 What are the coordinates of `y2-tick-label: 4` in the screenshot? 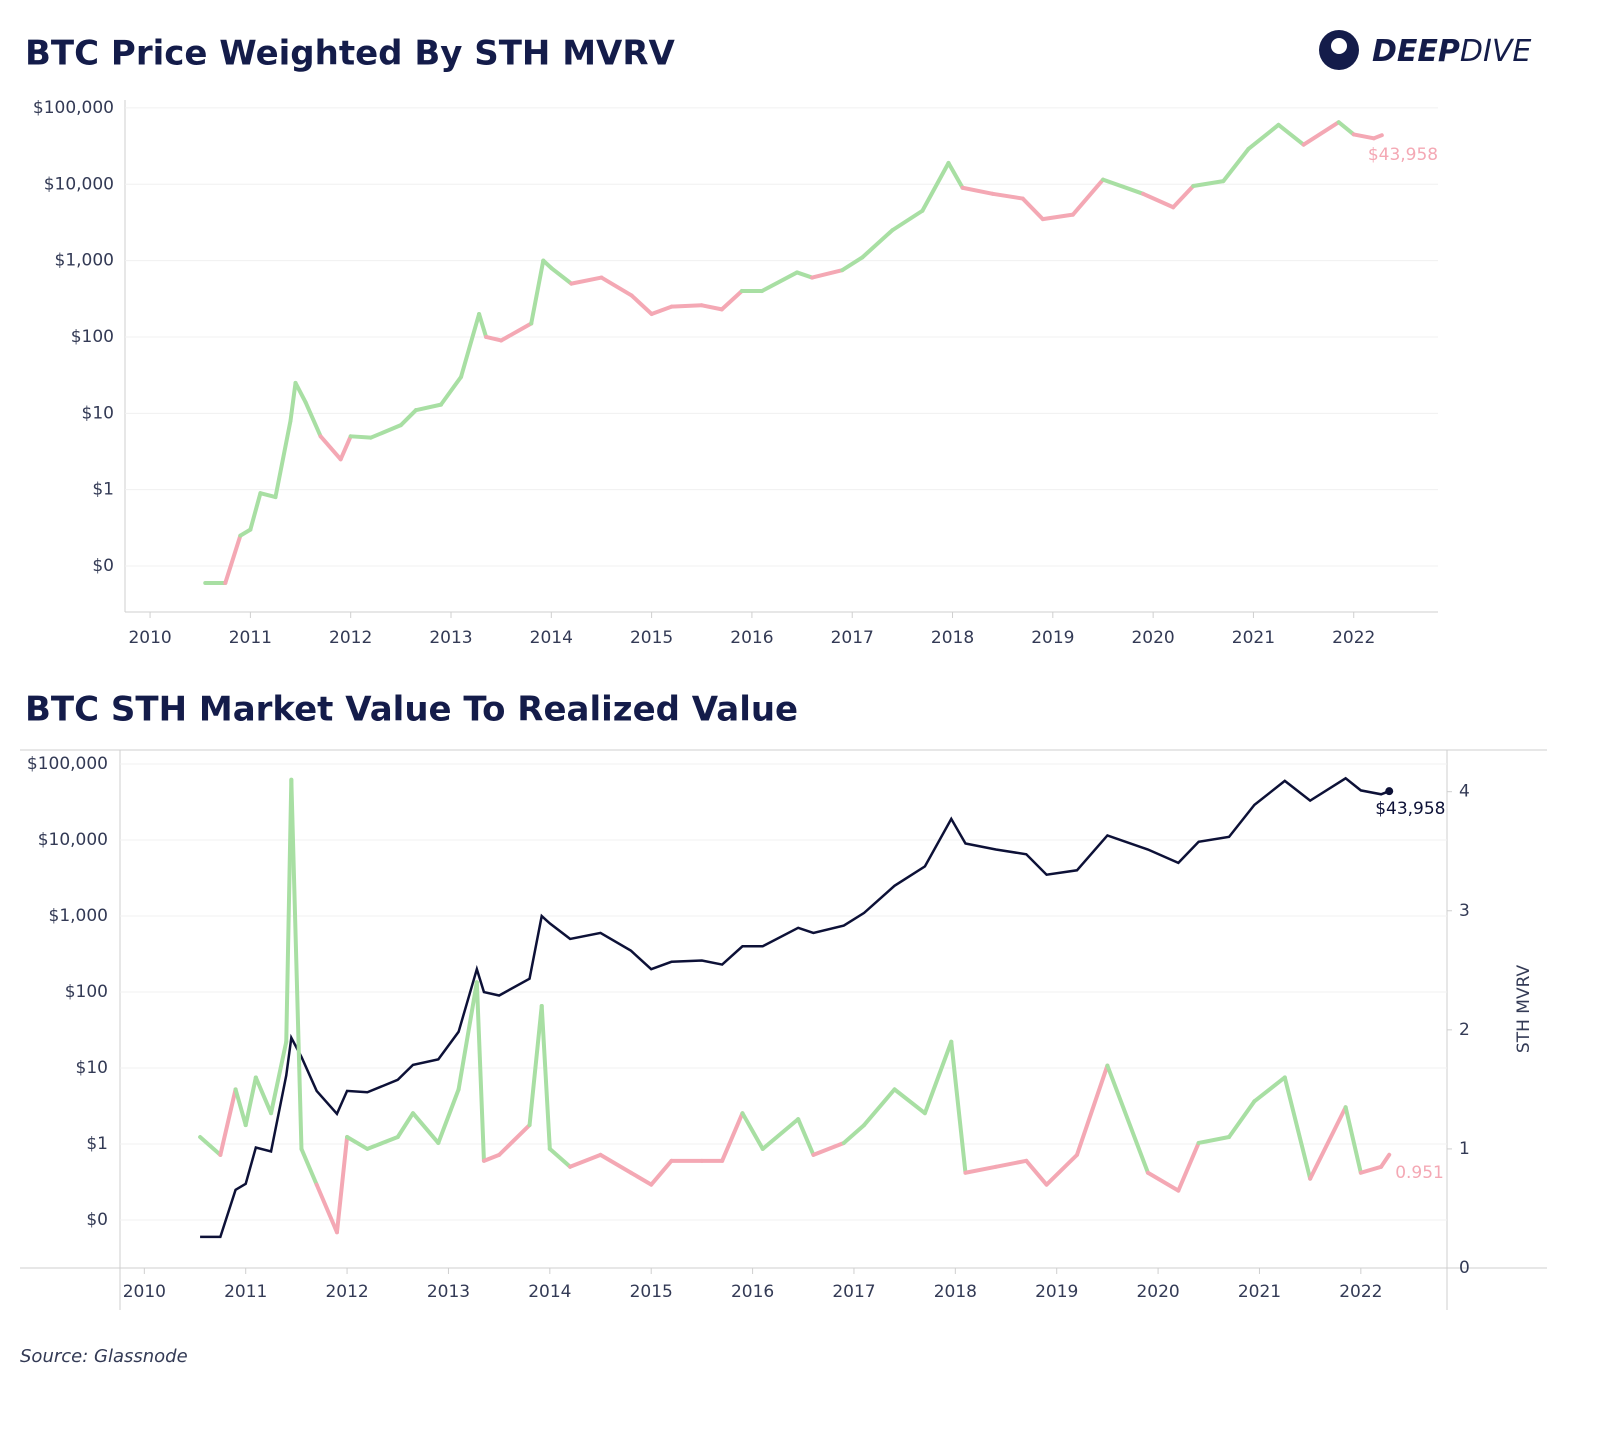 It's located at (1464, 792).